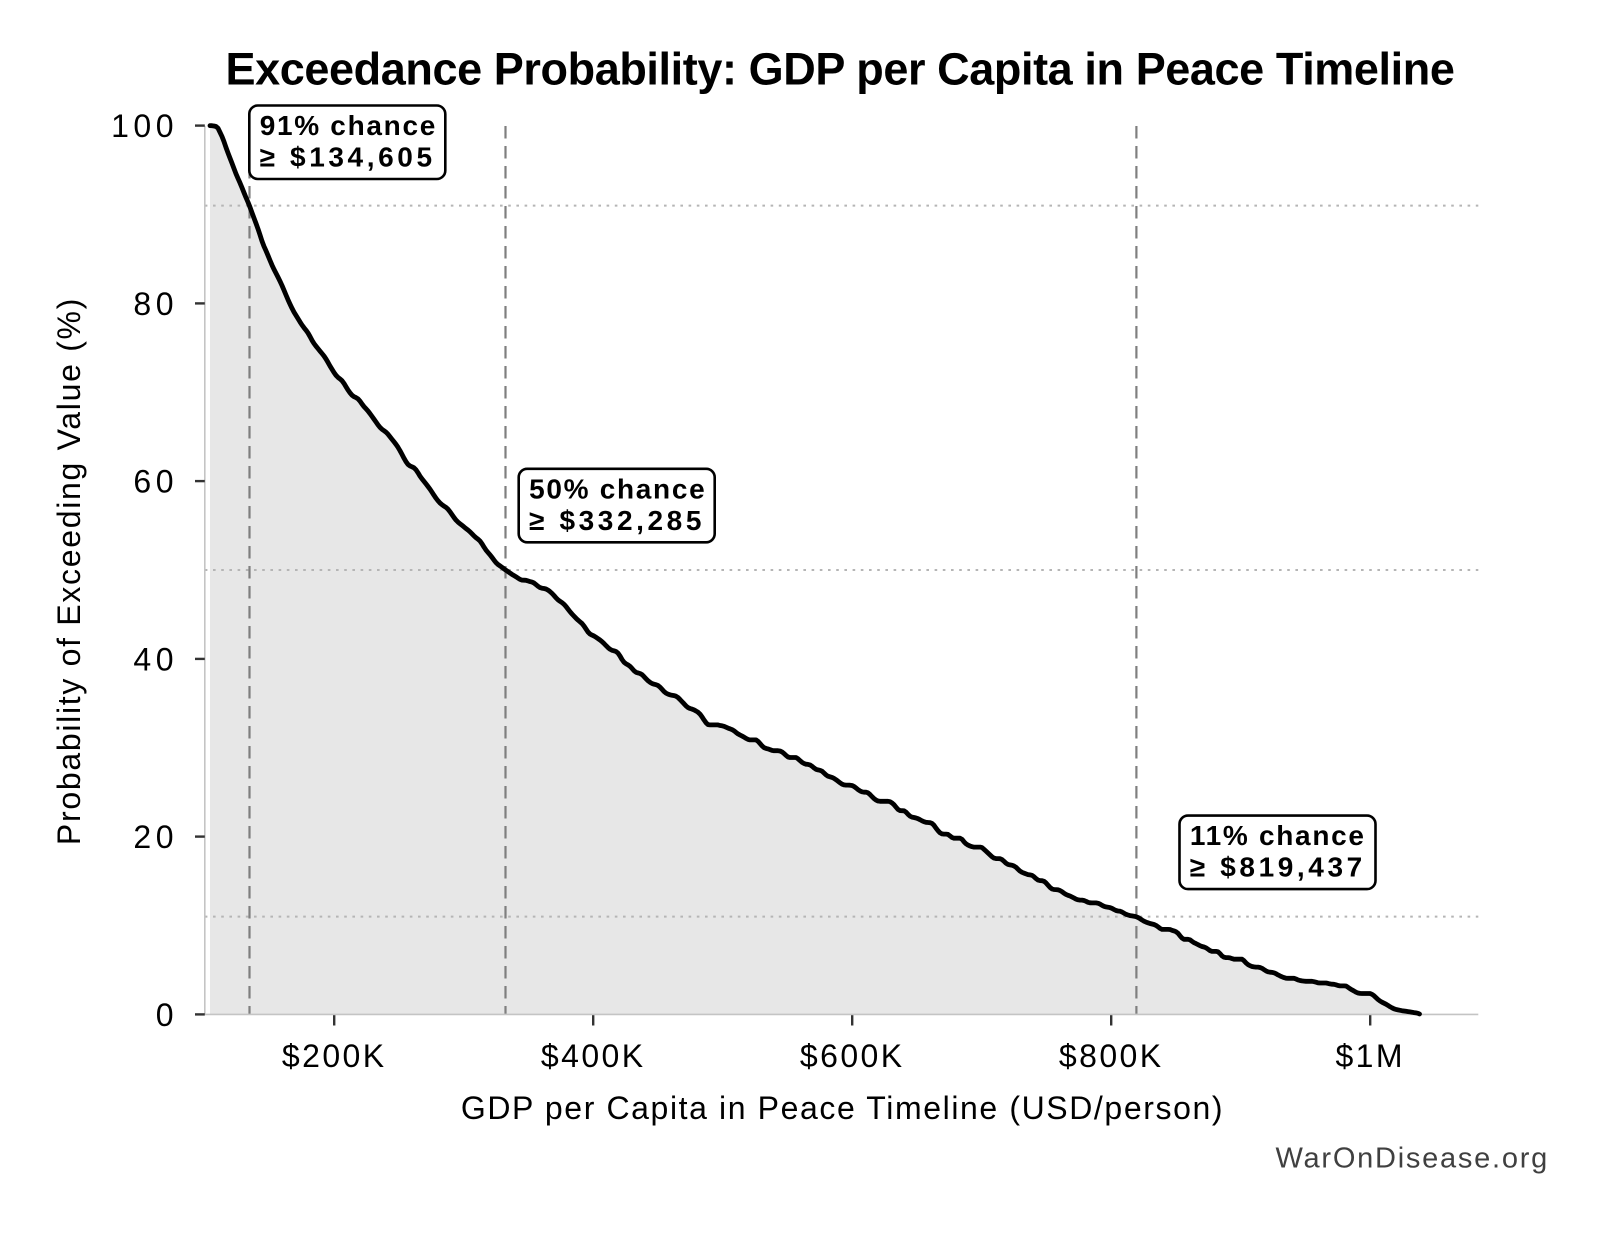 The width and height of the screenshot is (1604, 1234). What do you see at coordinates (69, 571) in the screenshot?
I see `svg-text:Probability of Exceeding Value: Probability of Exceeding Value (%)` at bounding box center [69, 571].